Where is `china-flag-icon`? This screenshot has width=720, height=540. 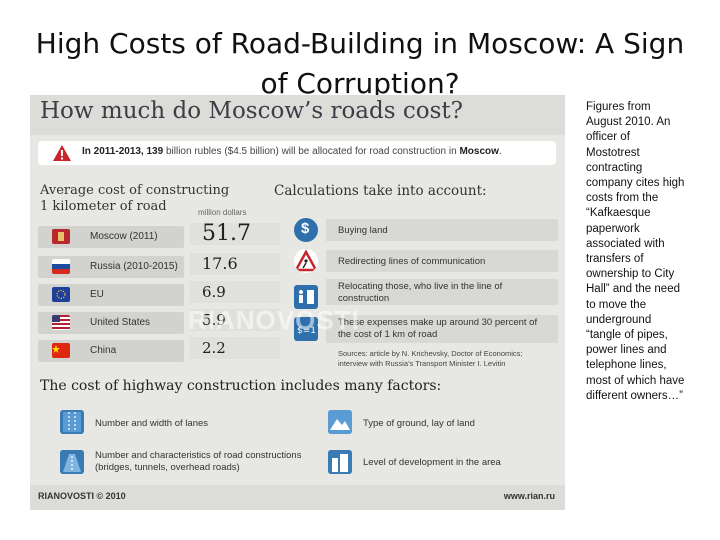 china-flag-icon is located at coordinates (61, 350).